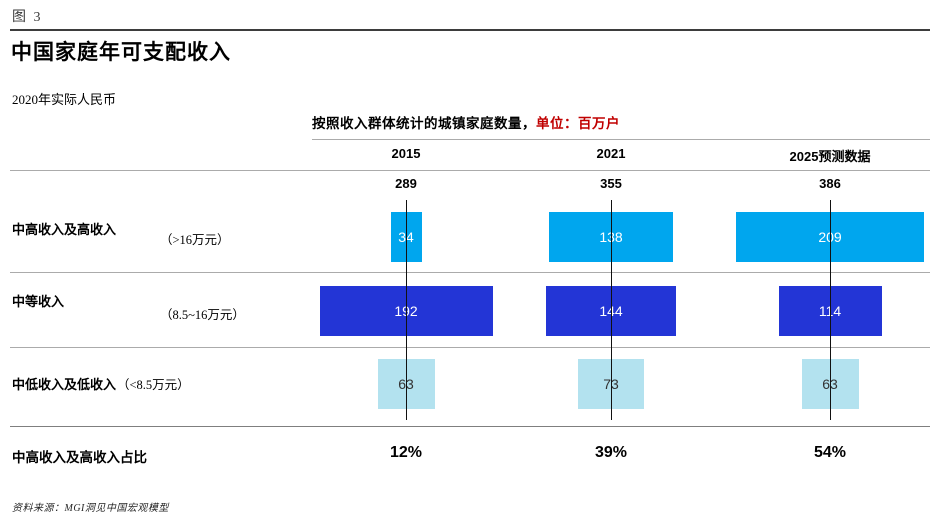  Describe the element at coordinates (424, 123) in the screenshot. I see `chart-header-text: 按照收入群体统计的城镇家庭数量，` at that location.